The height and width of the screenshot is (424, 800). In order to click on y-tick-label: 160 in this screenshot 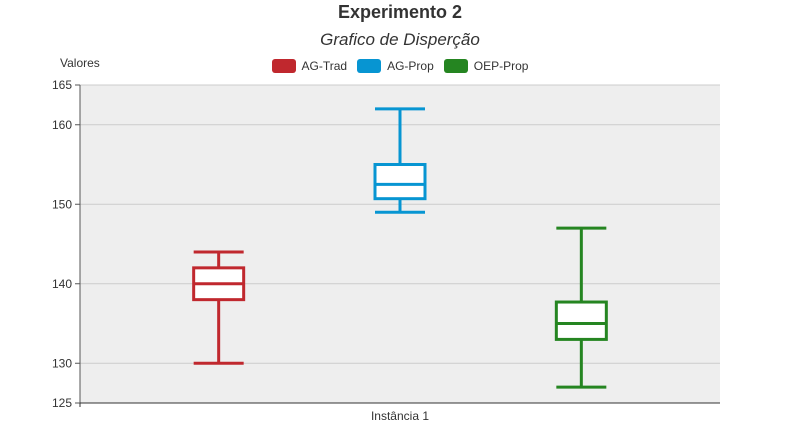, I will do `click(62, 125)`.